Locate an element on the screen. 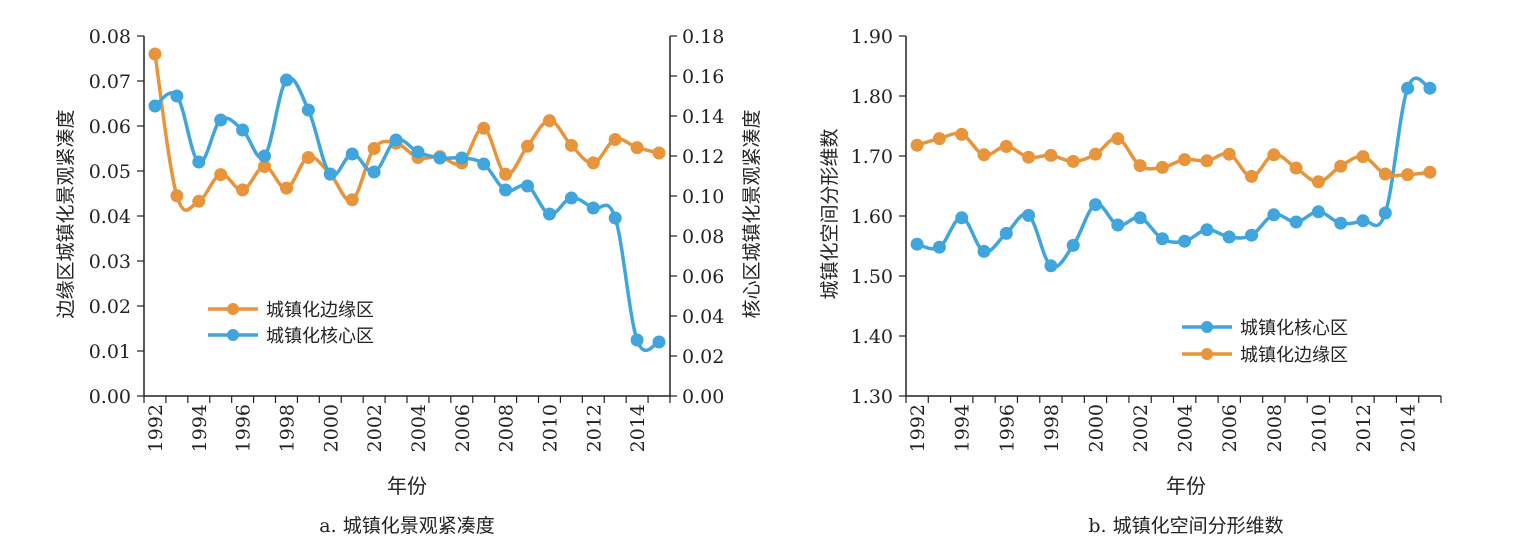  panel-b-series is located at coordinates (1173, 174).